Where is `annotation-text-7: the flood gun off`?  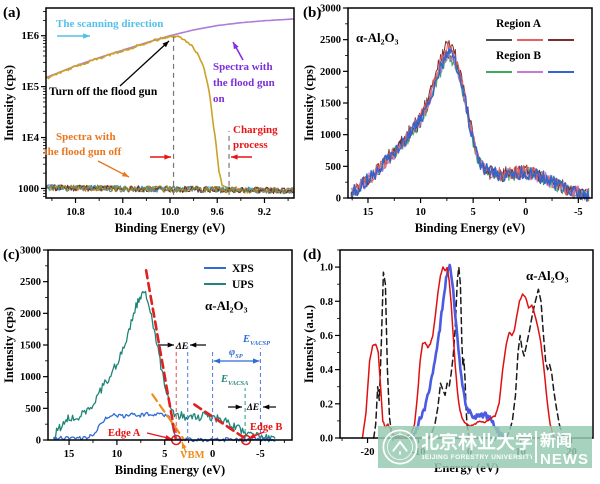 annotation-text-7: the flood gun off is located at coordinates (83, 152).